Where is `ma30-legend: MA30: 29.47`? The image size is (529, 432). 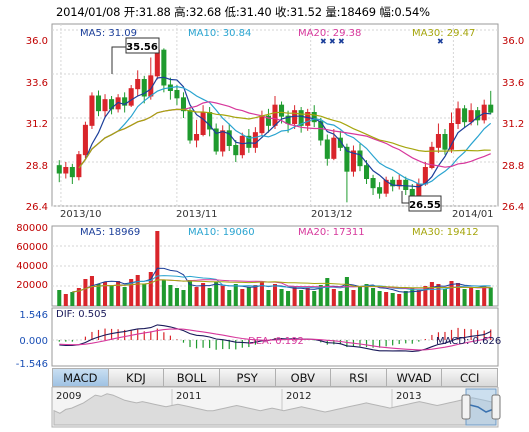 ma30-legend: MA30: 29.47 is located at coordinates (443, 33).